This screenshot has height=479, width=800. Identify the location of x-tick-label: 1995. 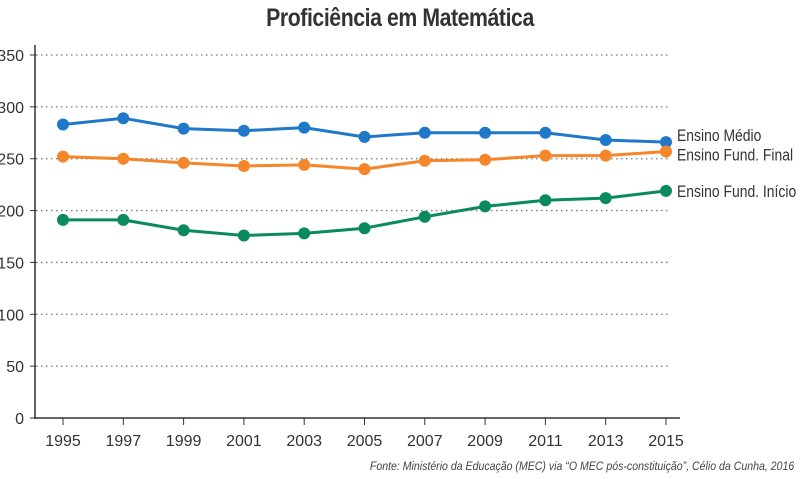
(63, 441).